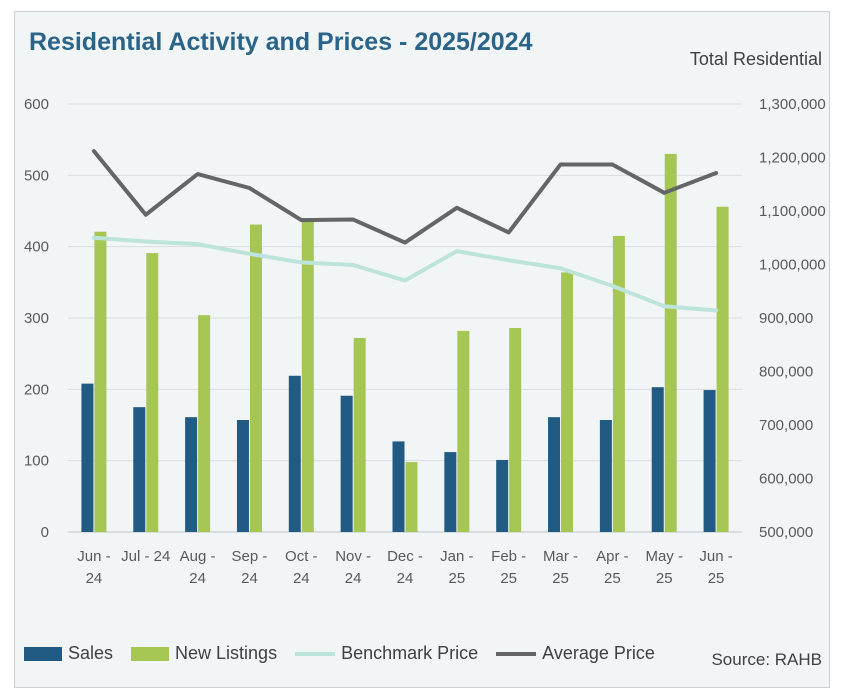  What do you see at coordinates (36, 318) in the screenshot?
I see `y-left-tick-label: 300` at bounding box center [36, 318].